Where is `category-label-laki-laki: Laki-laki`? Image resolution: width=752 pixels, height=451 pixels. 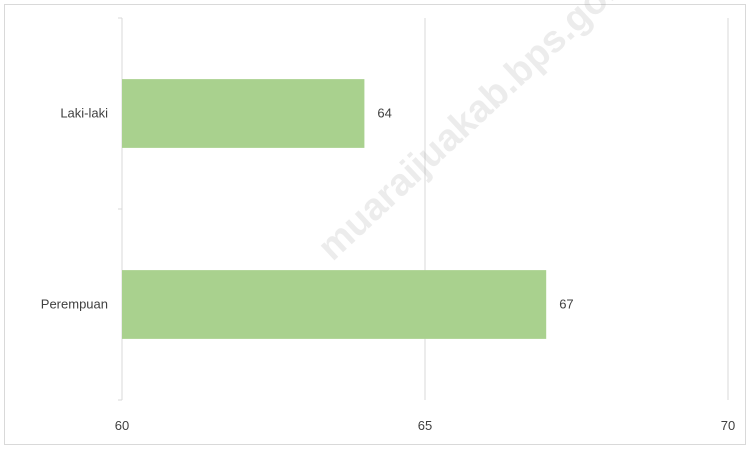
category-label-laki-laki: Laki-laki is located at coordinates (84, 113).